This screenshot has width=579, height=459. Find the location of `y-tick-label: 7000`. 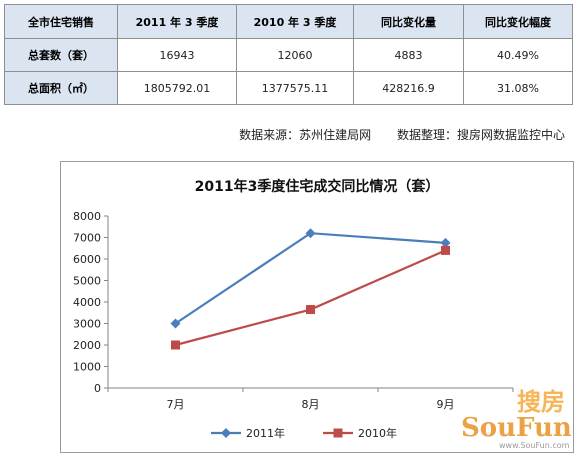

y-tick-label: 7000 is located at coordinates (87, 238).